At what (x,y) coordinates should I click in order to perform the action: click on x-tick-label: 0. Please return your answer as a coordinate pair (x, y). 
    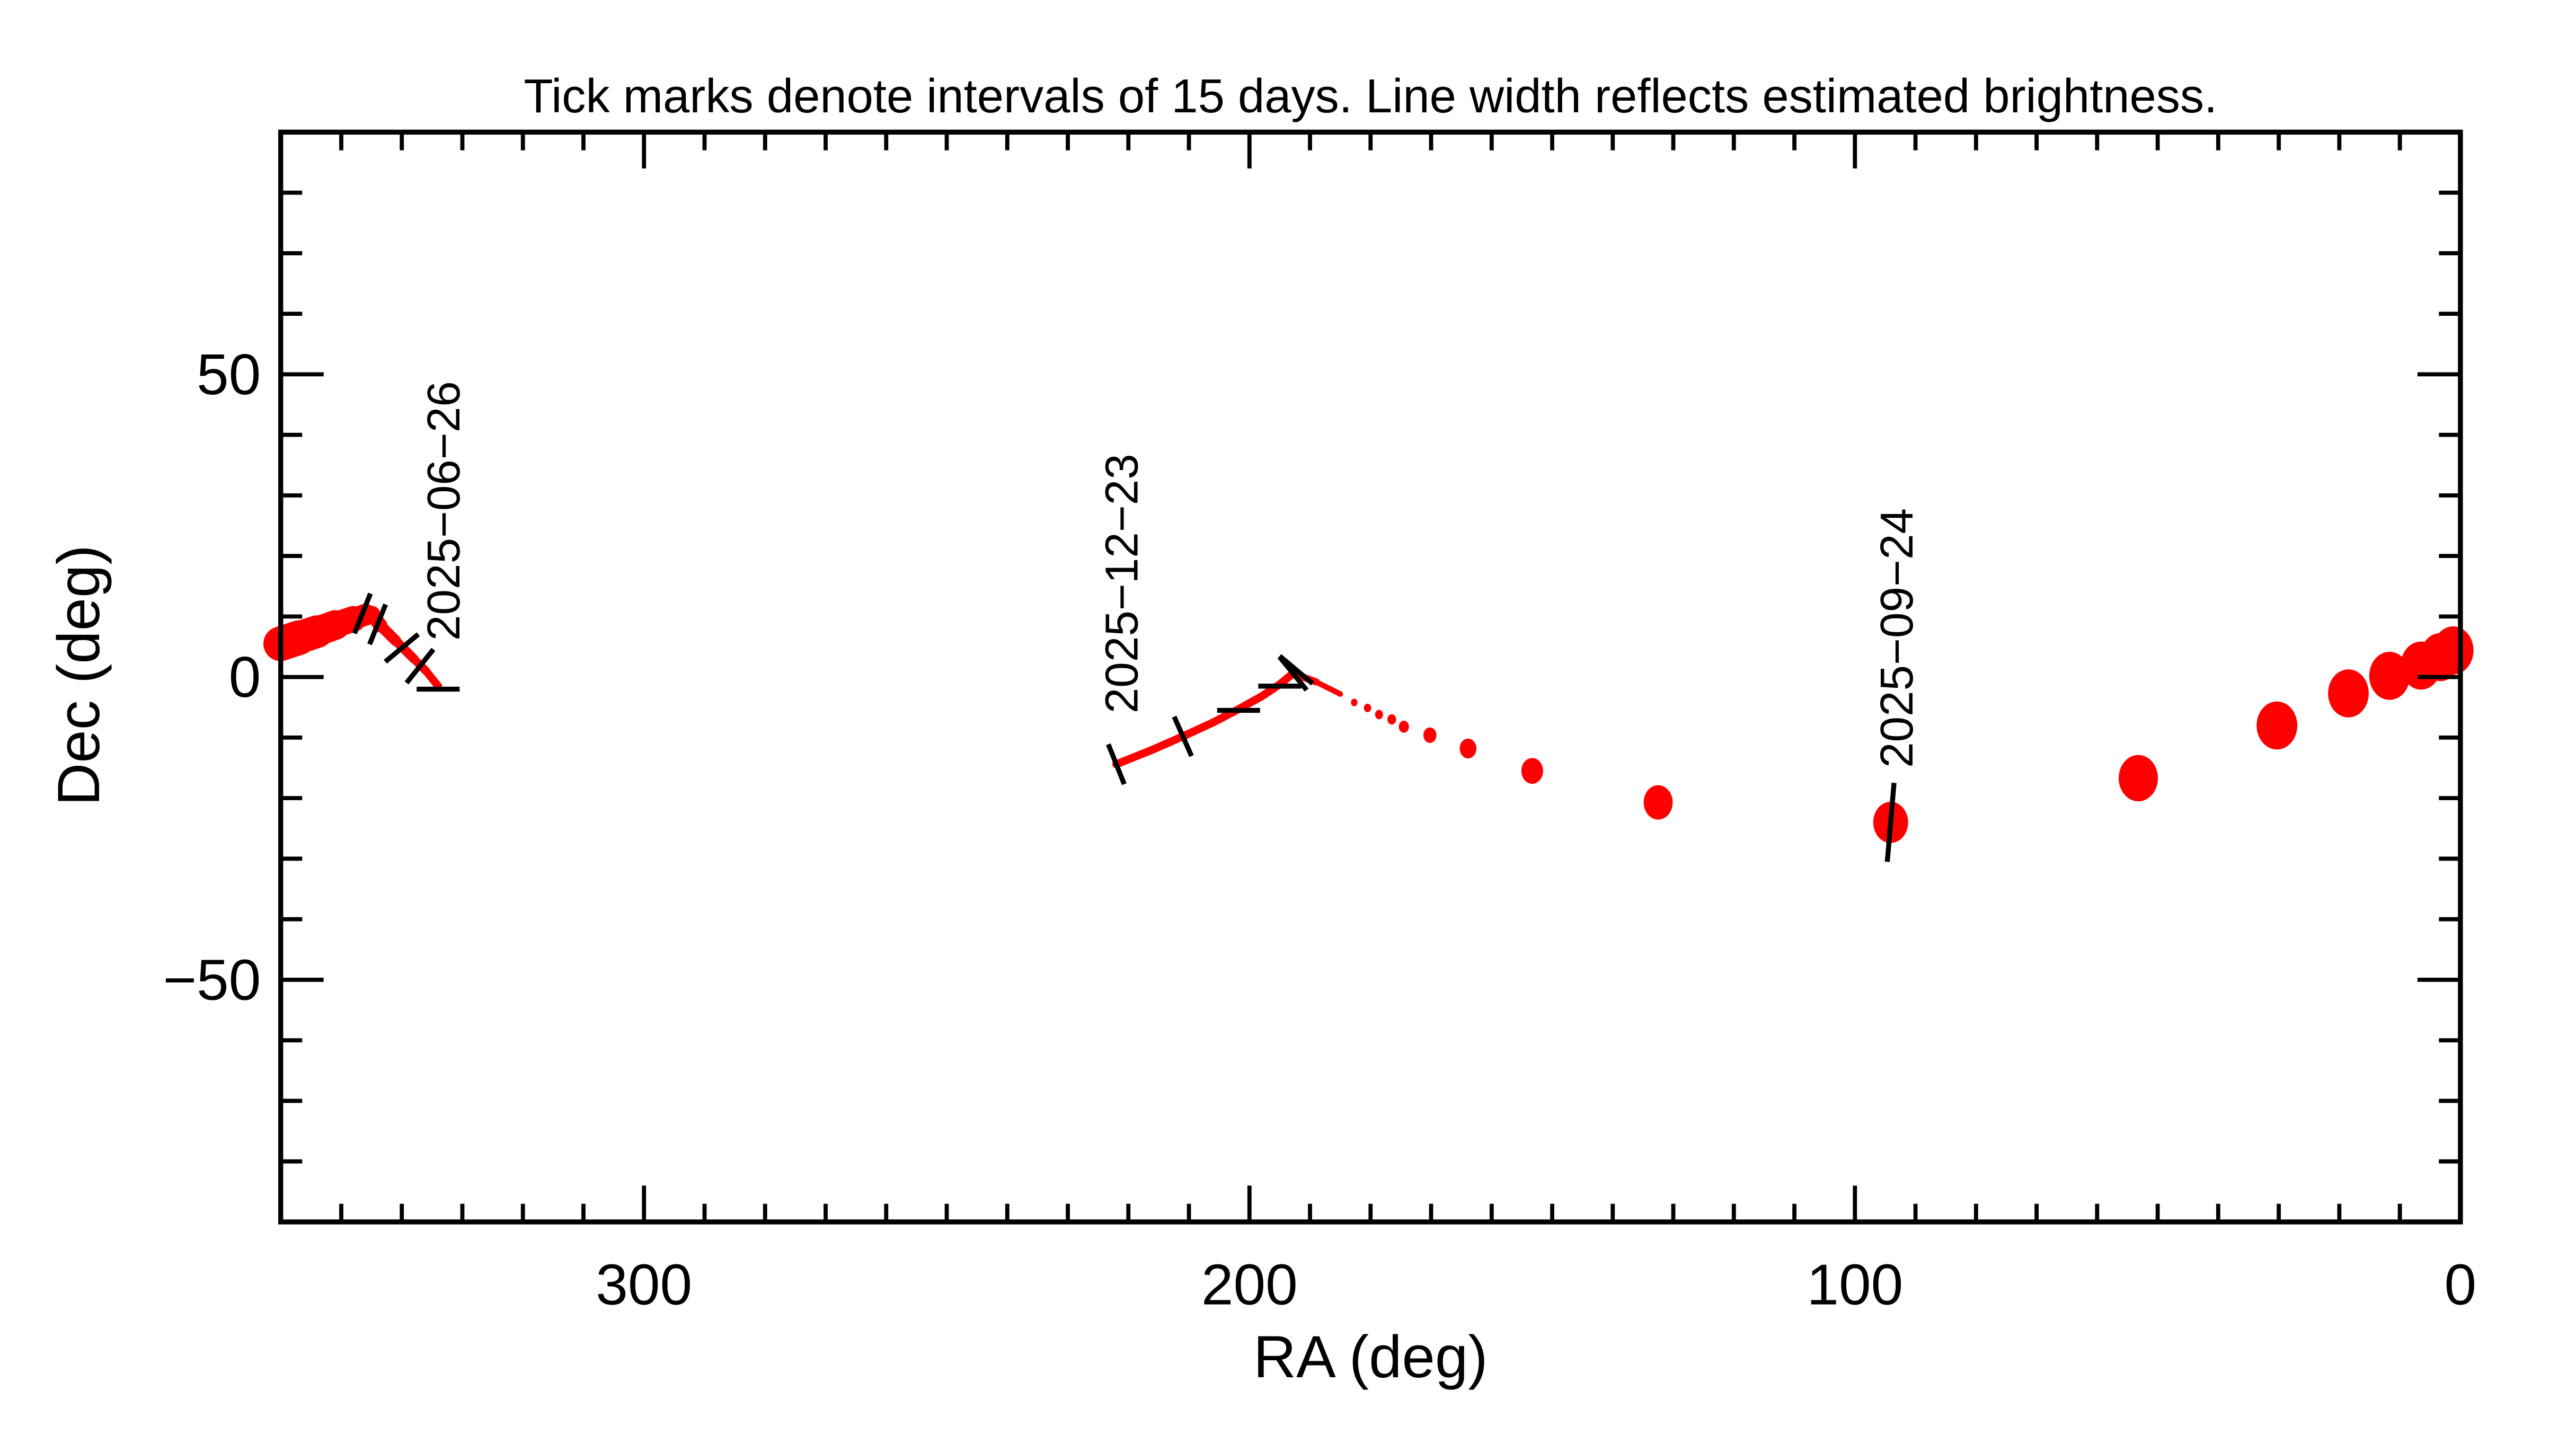
    Looking at the image, I should click on (2461, 1285).